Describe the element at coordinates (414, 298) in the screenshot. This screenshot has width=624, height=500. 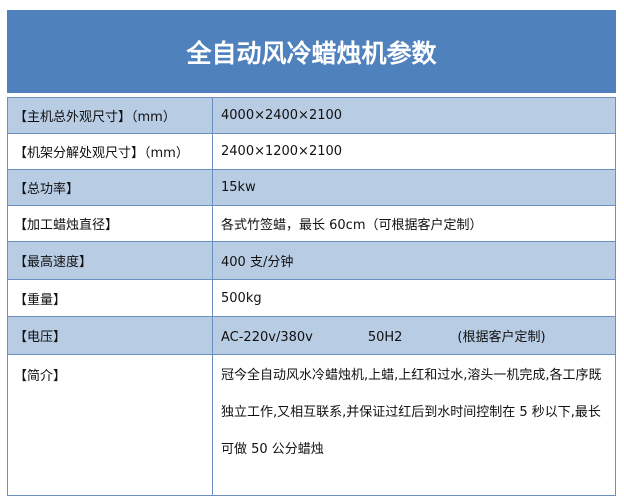
I see `spec-value: 500kg` at that location.